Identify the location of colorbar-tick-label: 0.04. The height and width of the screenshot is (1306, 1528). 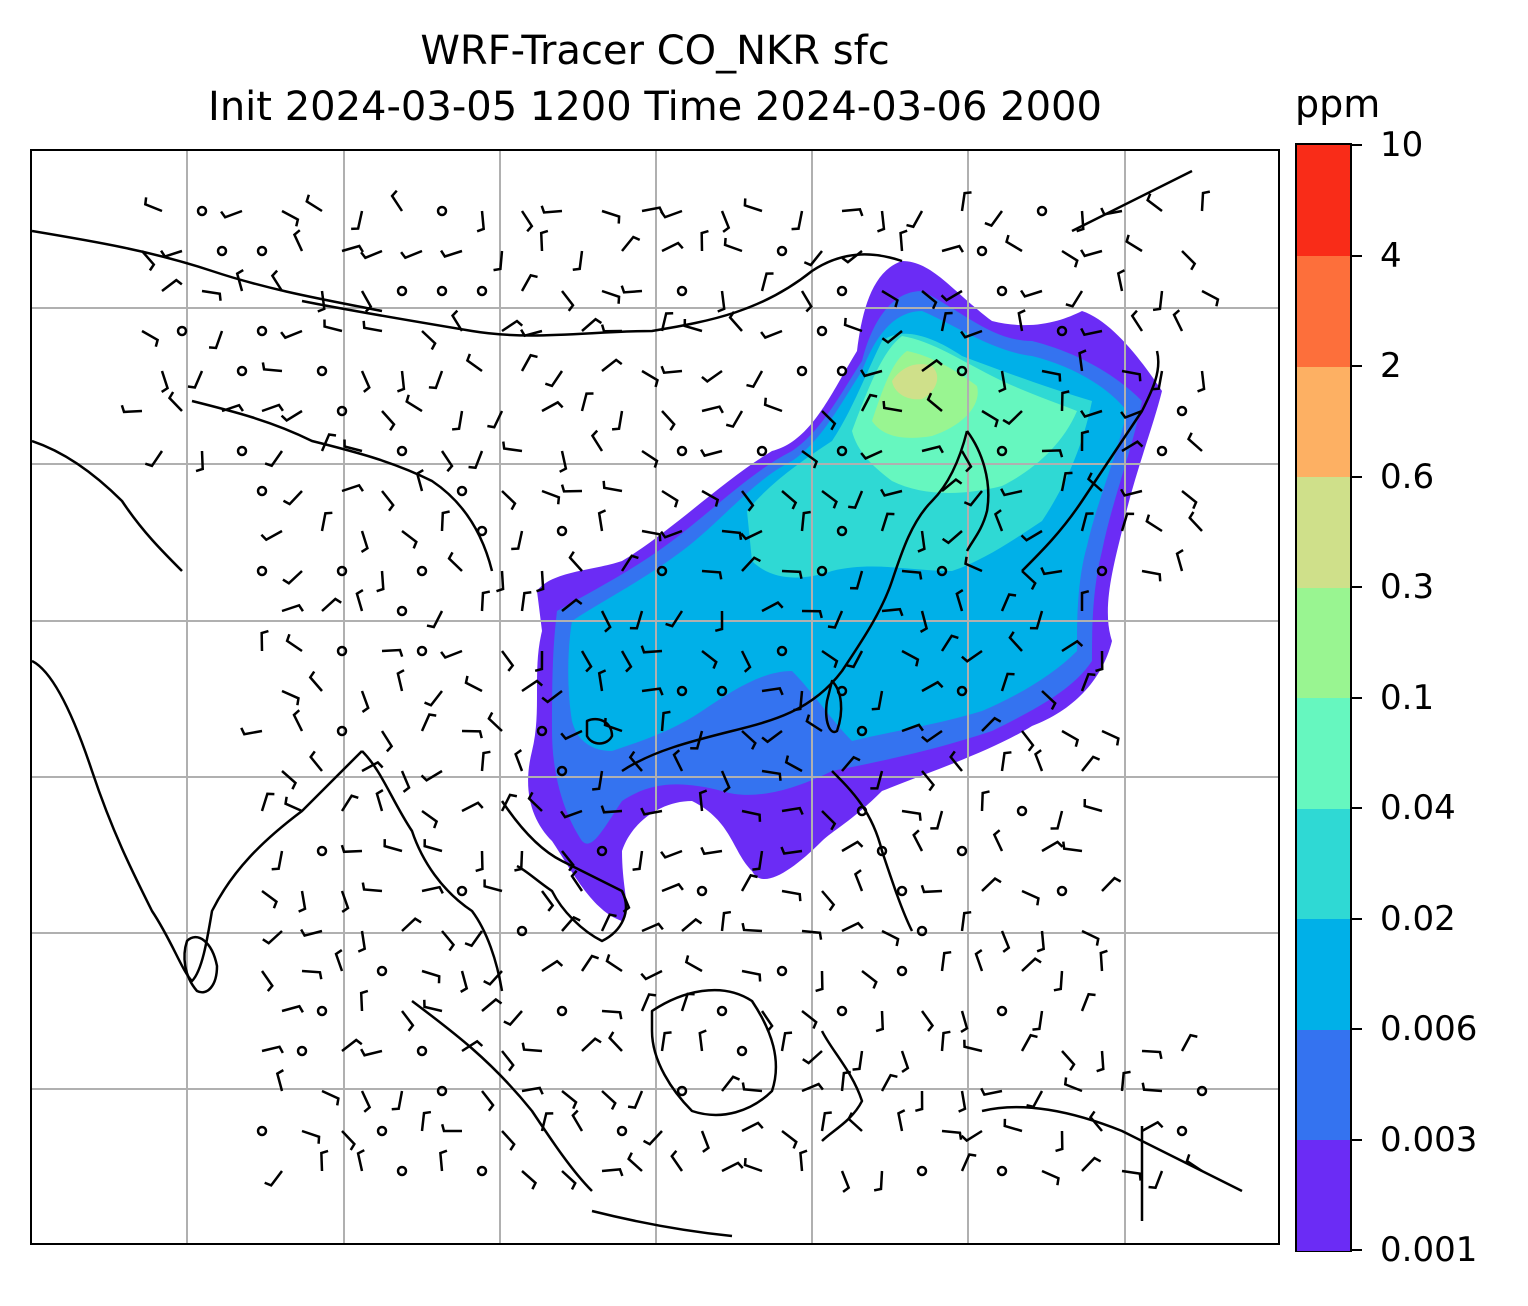
(1418, 808).